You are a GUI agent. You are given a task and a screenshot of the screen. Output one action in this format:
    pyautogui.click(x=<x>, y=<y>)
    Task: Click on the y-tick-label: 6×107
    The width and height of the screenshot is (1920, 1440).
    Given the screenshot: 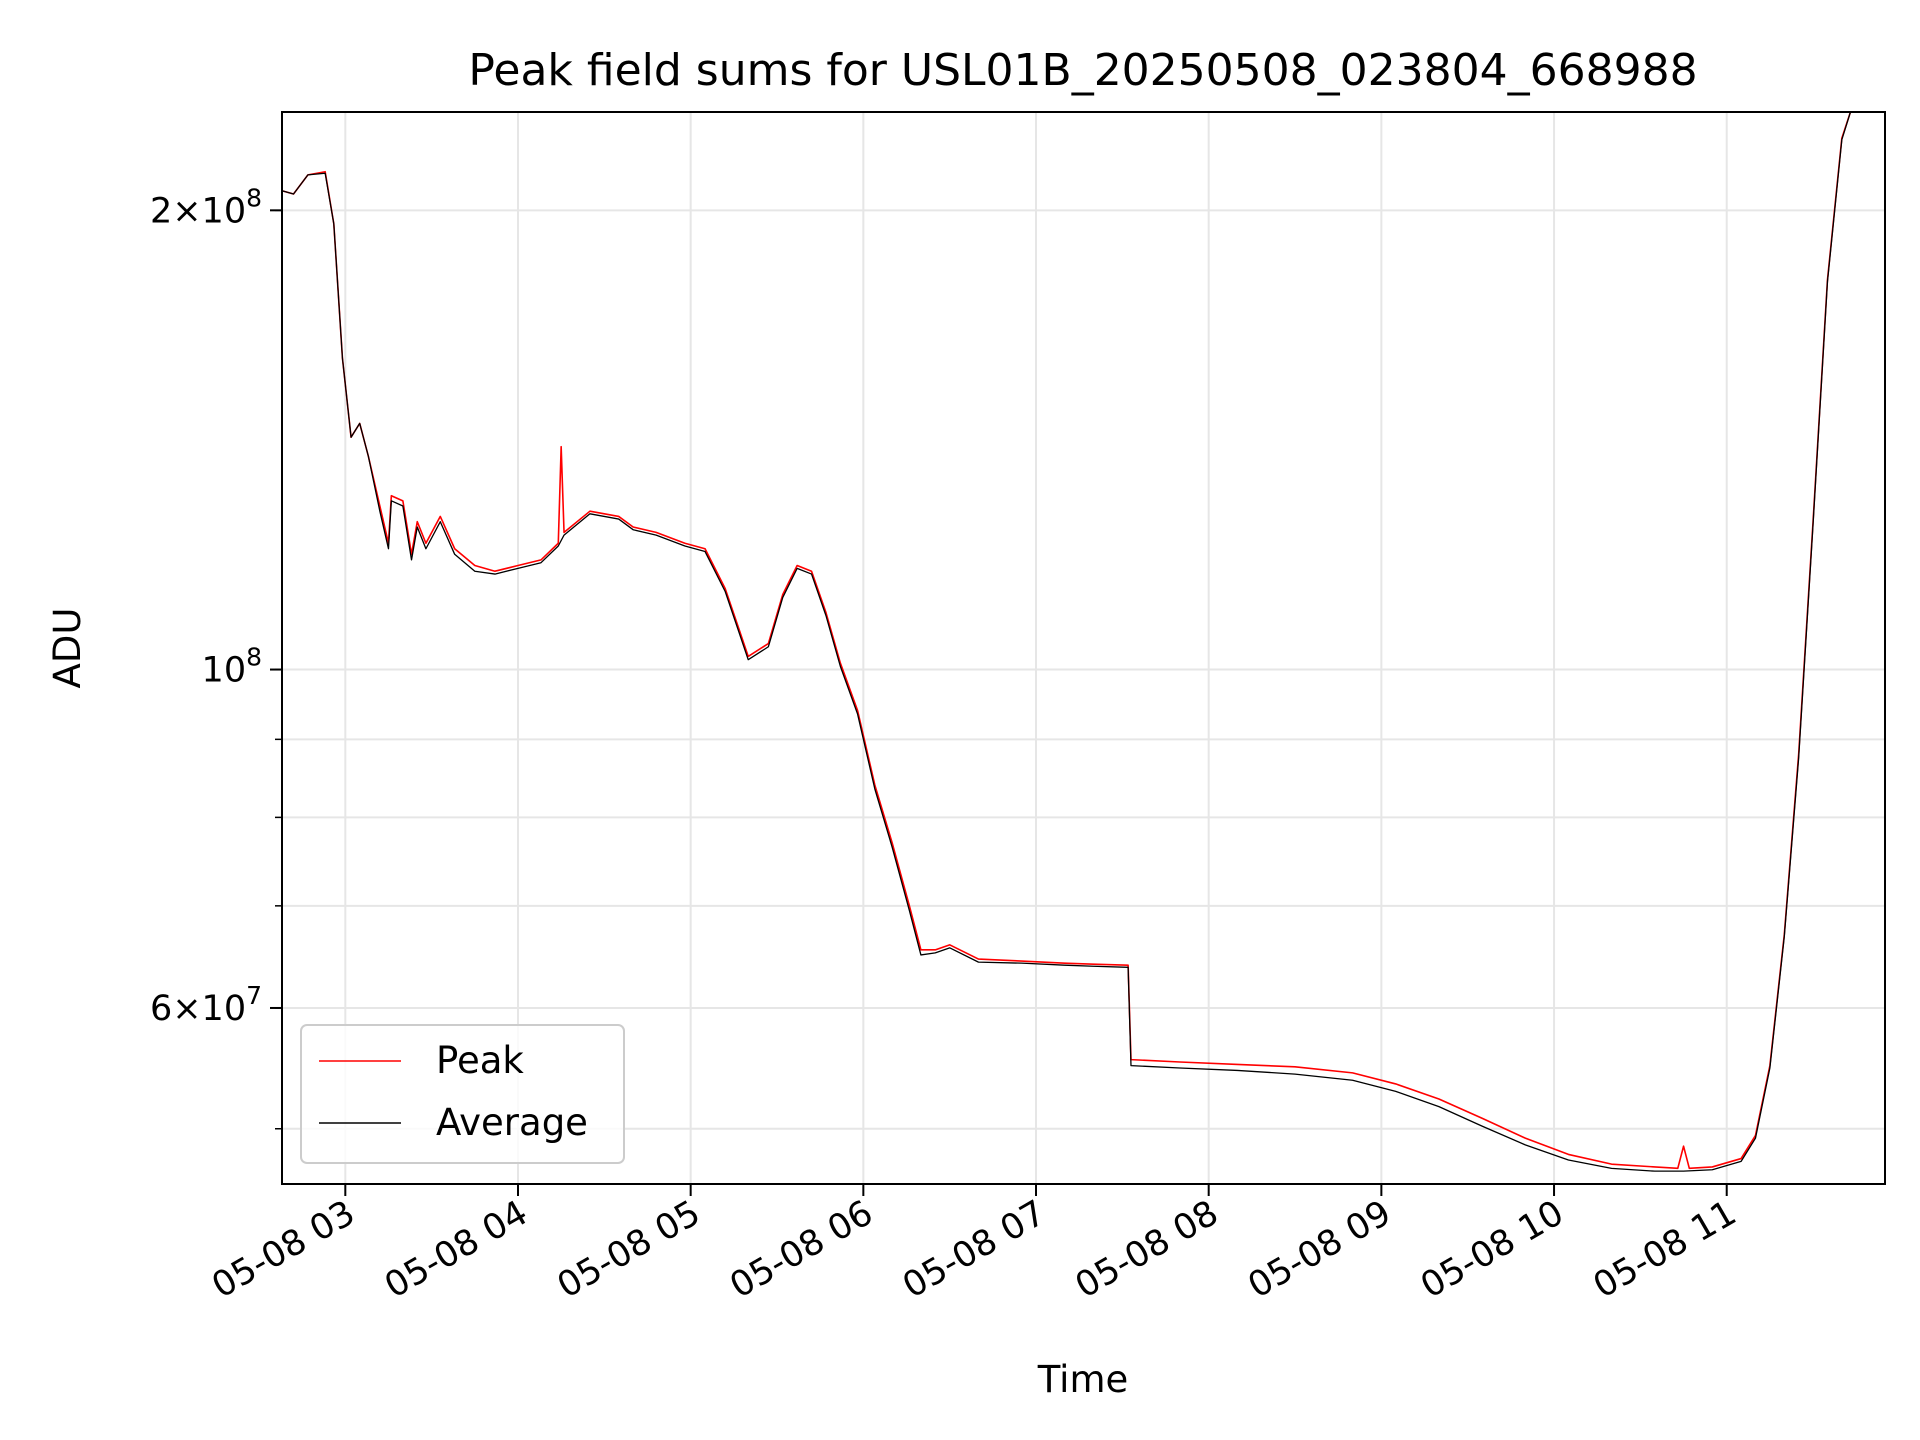 What is the action you would take?
    pyautogui.click(x=206, y=1005)
    